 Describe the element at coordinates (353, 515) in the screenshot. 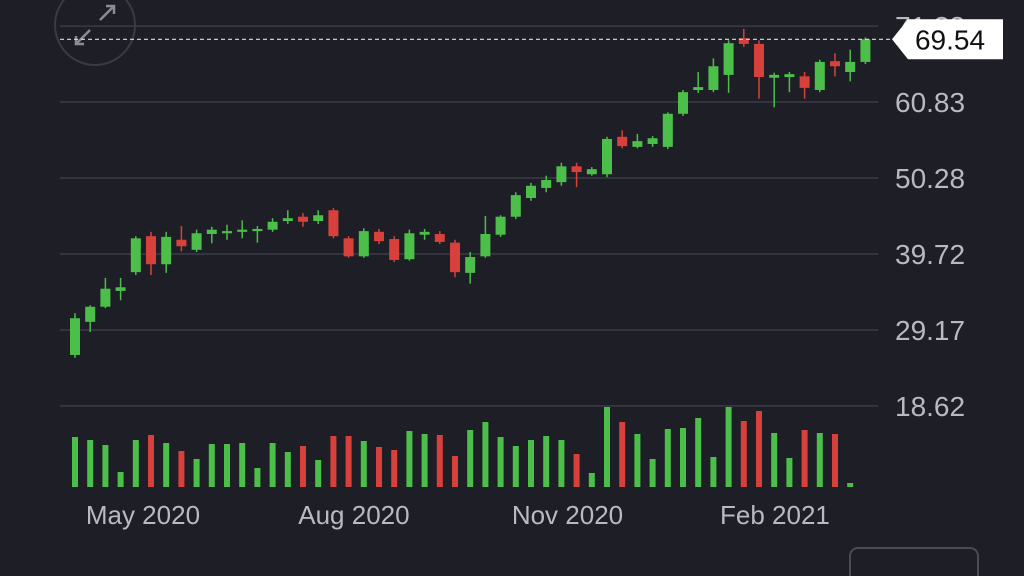

I see `x-tick-label: Aug 2020` at that location.